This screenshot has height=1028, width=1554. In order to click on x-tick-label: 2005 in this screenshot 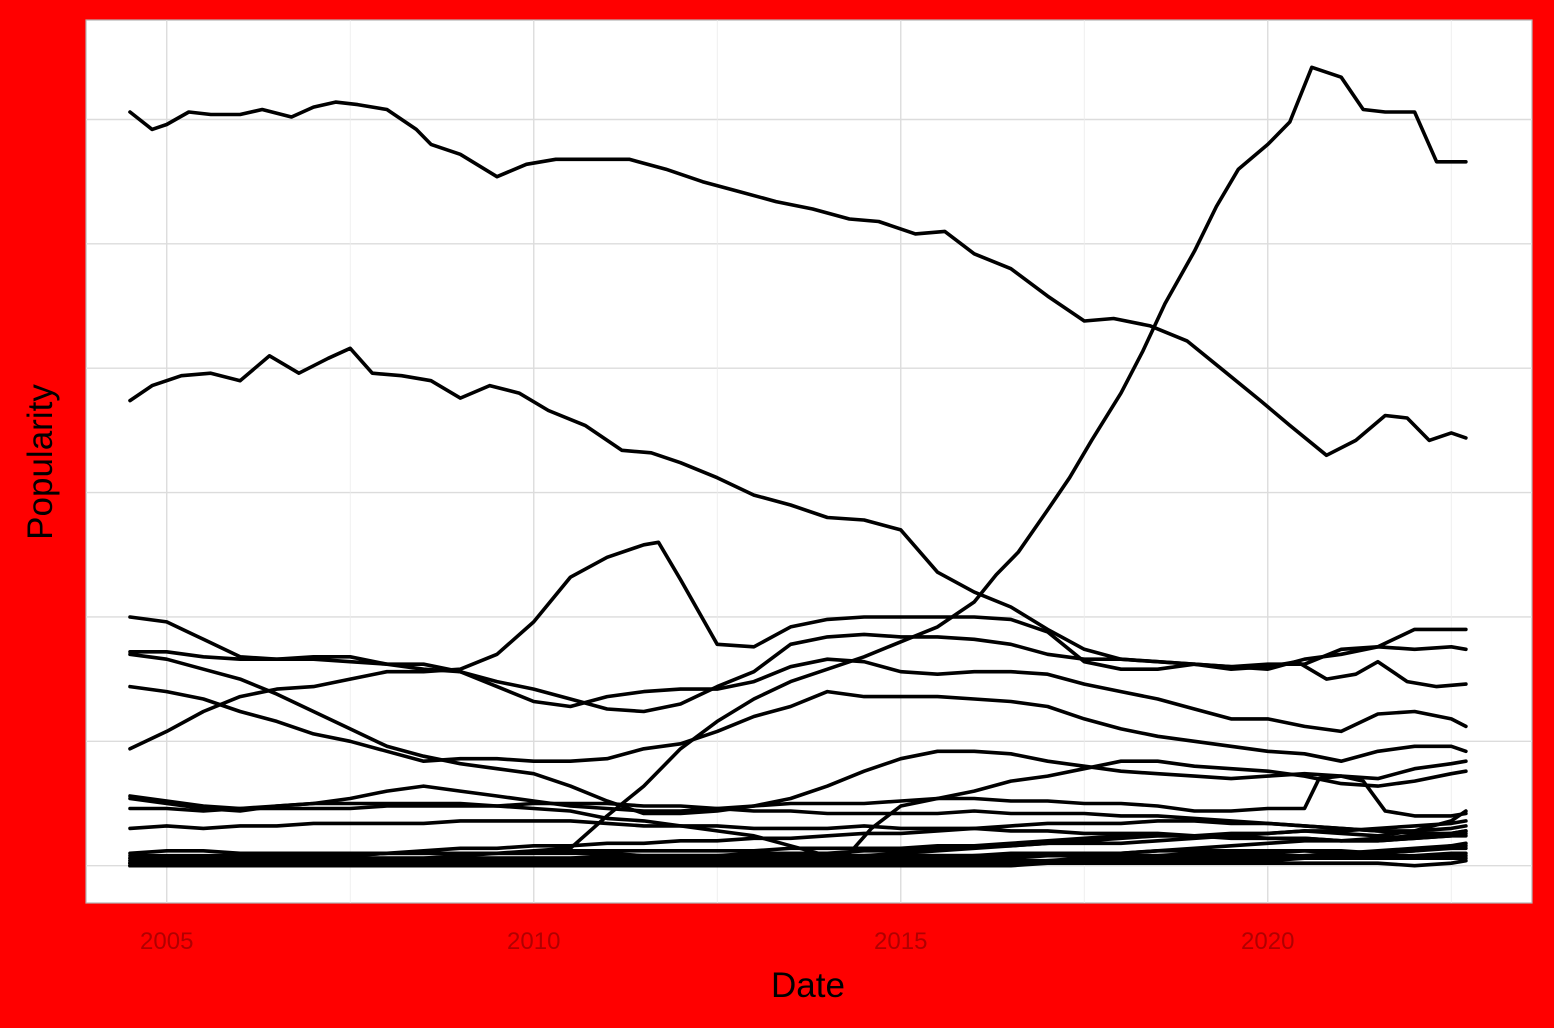, I will do `click(166, 941)`.